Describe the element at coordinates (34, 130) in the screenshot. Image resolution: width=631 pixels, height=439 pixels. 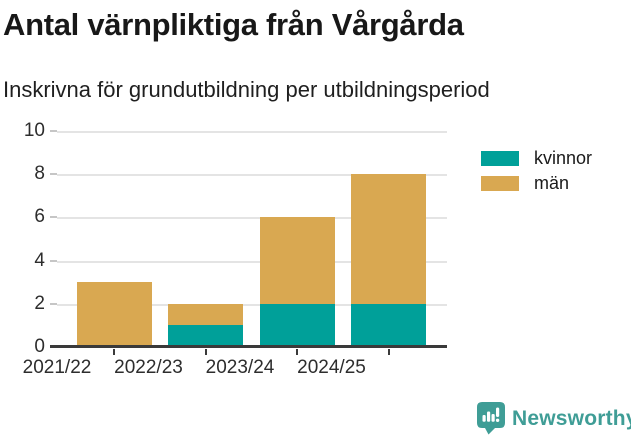
I see `y-tick-label: 10` at that location.